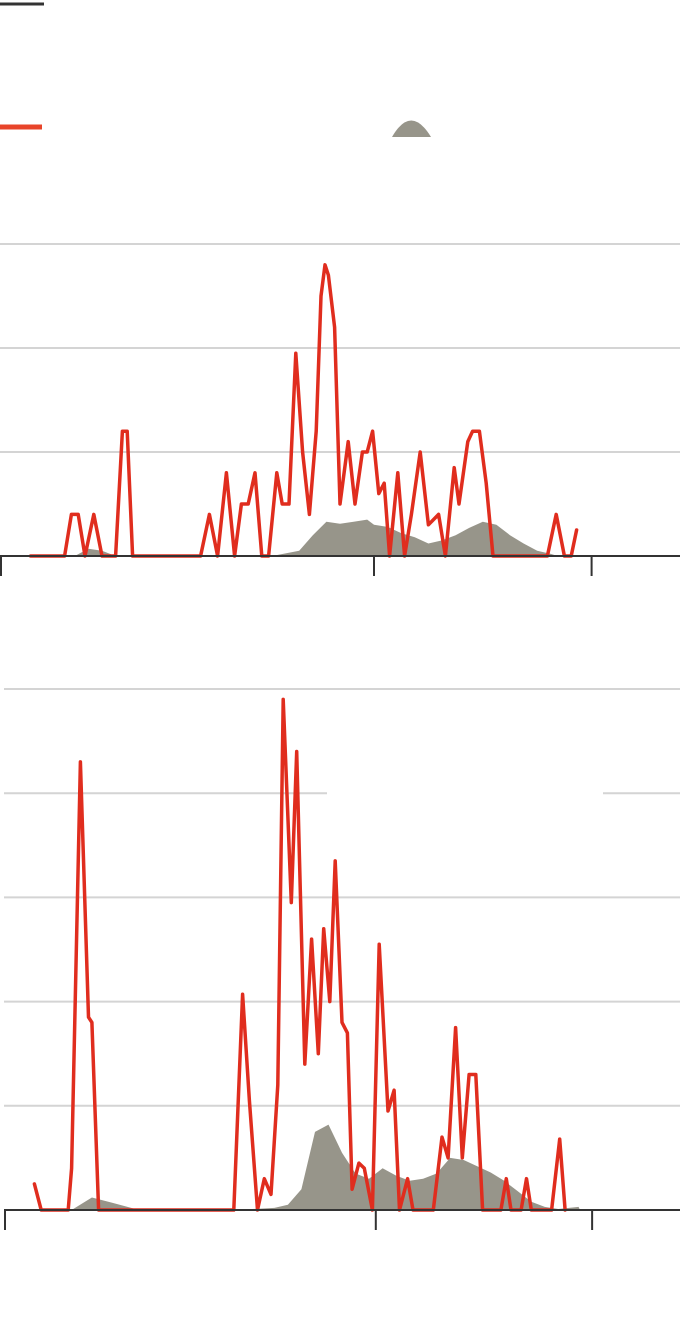 This screenshot has width=680, height=1322. I want to click on legend, so click(340, 75).